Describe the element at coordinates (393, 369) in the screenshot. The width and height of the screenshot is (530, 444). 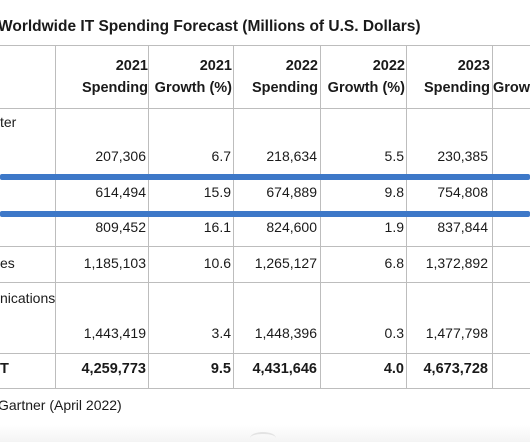
I see `table-cell-total: 4.0` at that location.